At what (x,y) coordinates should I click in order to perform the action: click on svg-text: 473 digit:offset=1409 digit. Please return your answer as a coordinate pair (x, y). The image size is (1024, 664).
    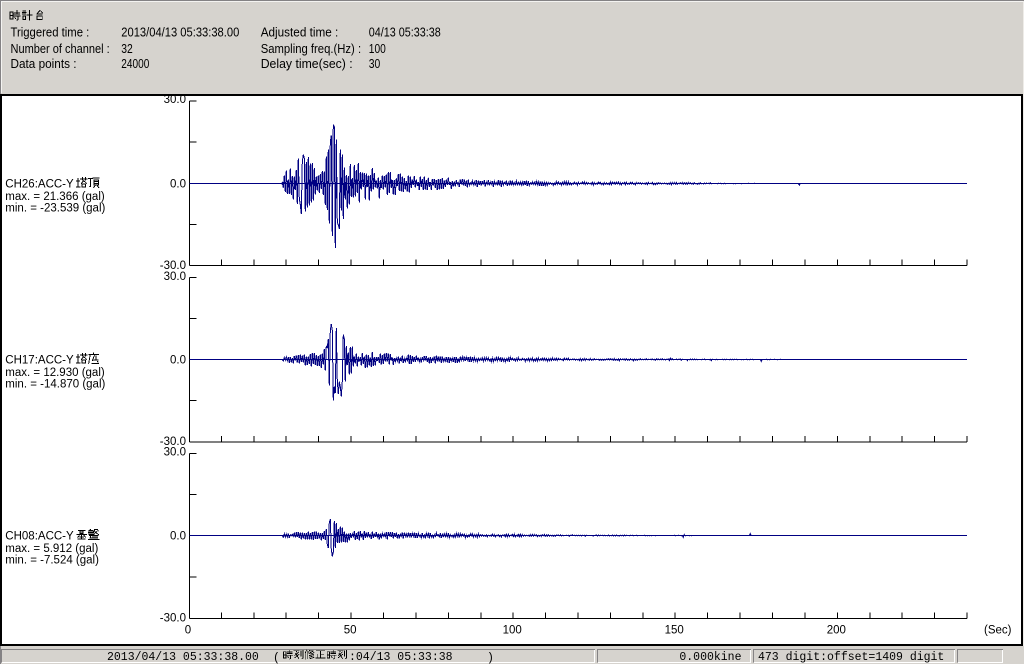
    Looking at the image, I should click on (851, 657).